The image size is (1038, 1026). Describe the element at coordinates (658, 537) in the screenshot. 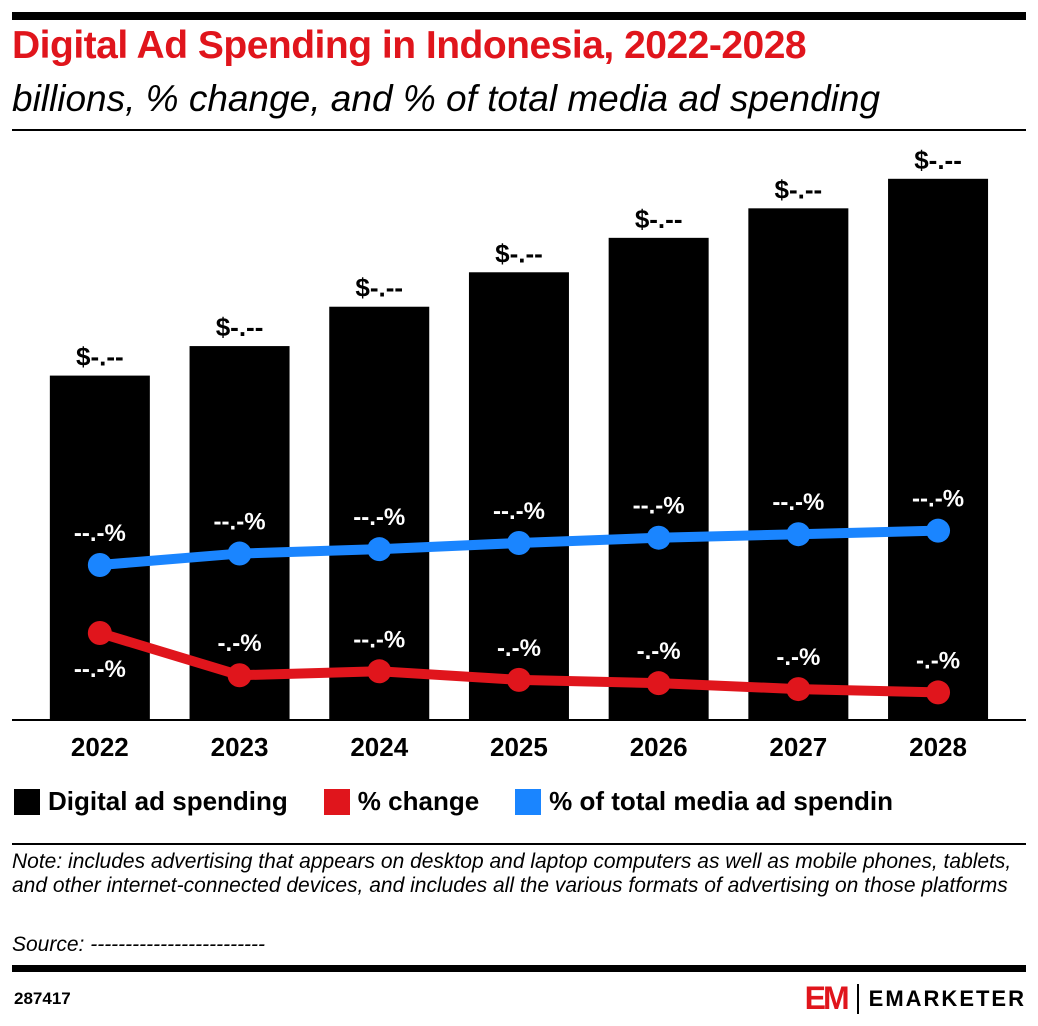

I see `share-point-2026` at that location.